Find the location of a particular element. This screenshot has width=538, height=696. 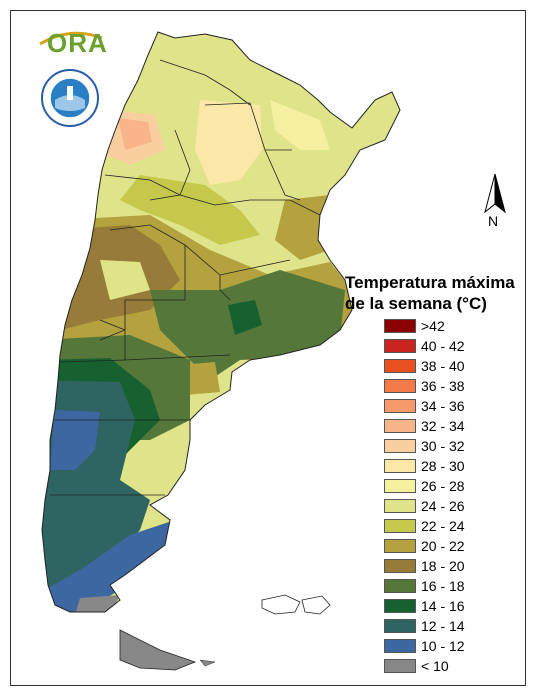

legend-label: 30 - 32 is located at coordinates (443, 446).